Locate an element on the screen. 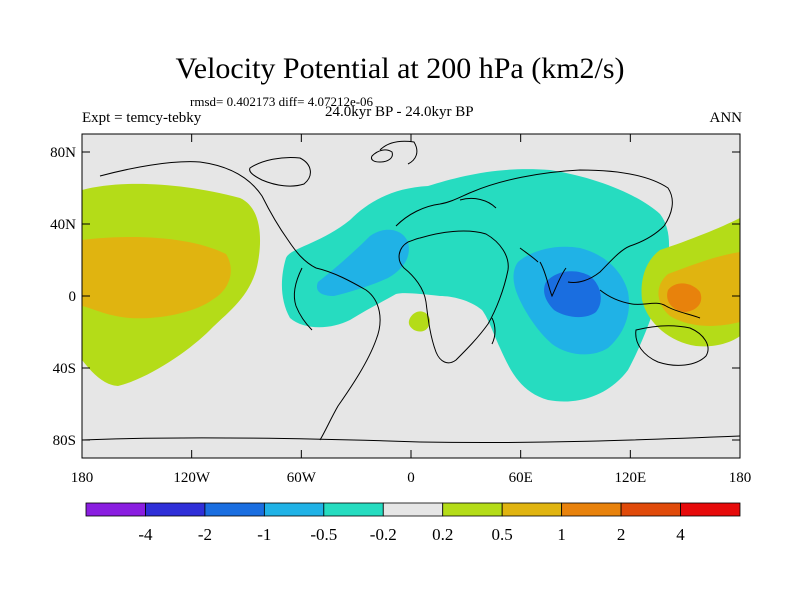 The width and height of the screenshot is (800, 600). x-tick-label: 120W is located at coordinates (192, 478).